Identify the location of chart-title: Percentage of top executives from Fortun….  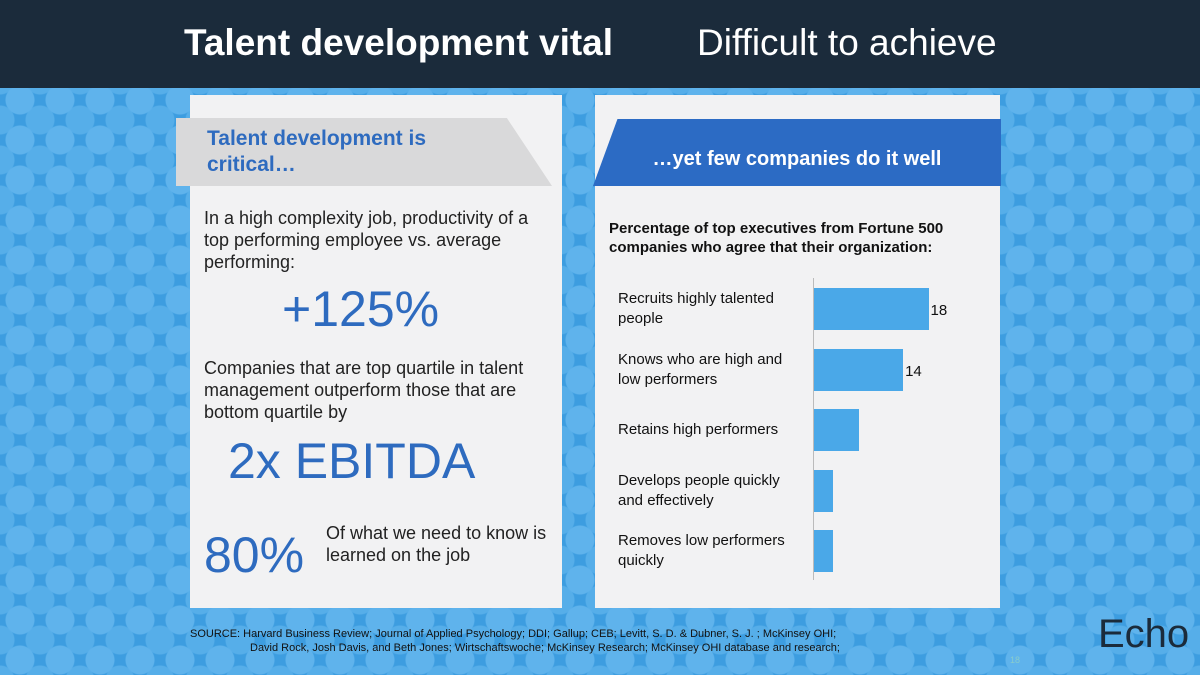
(776, 238).